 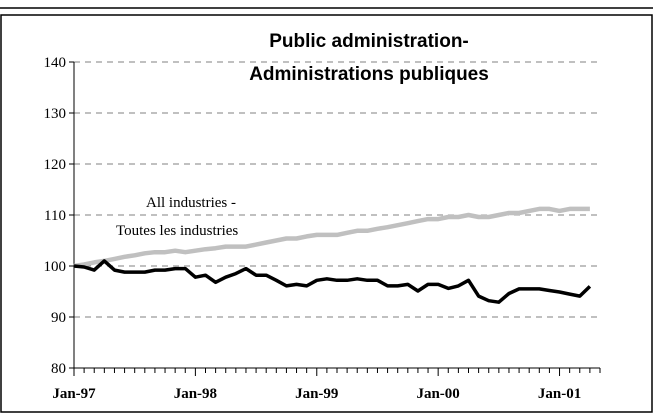 I want to click on chart-title-line-1: Public administration-, so click(x=369, y=41).